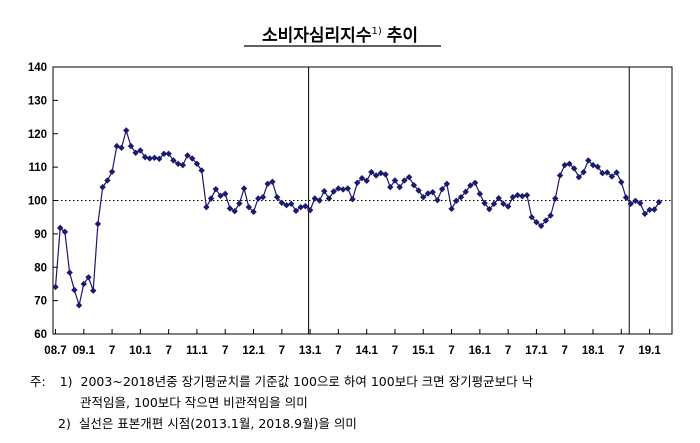  I want to click on note-1-number: 1), so click(66, 381).